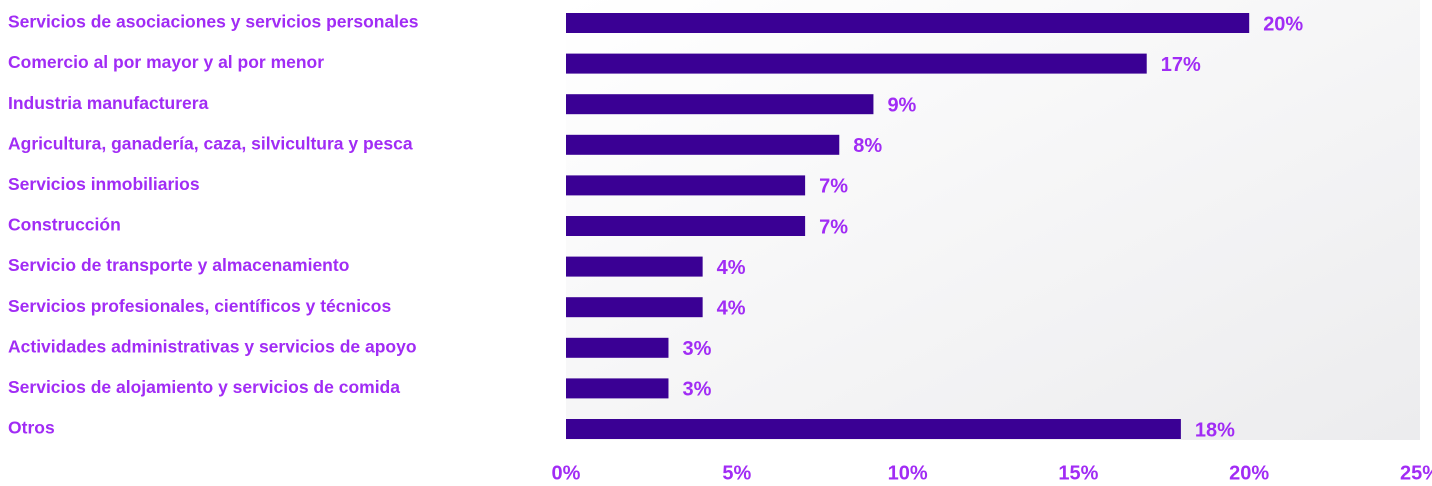  Describe the element at coordinates (1283, 24) in the screenshot. I see `value-label: 20%` at that location.